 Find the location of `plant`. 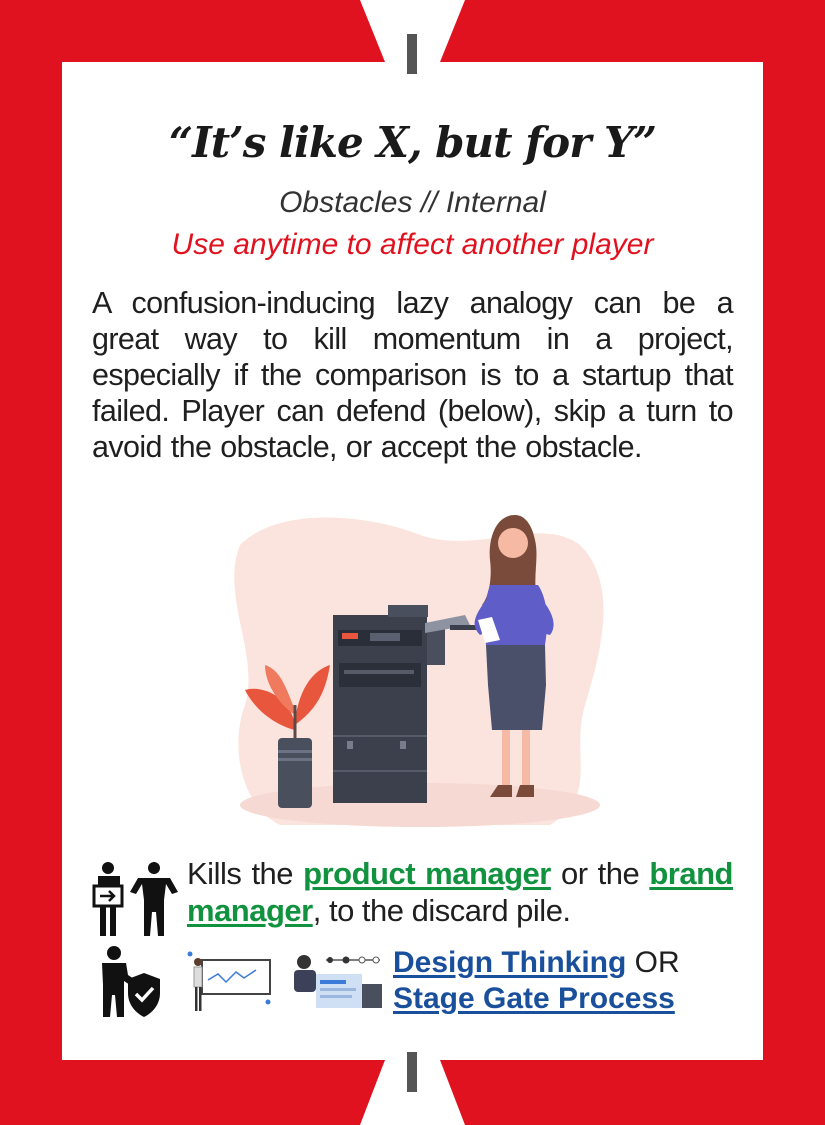

plant is located at coordinates (287, 736).